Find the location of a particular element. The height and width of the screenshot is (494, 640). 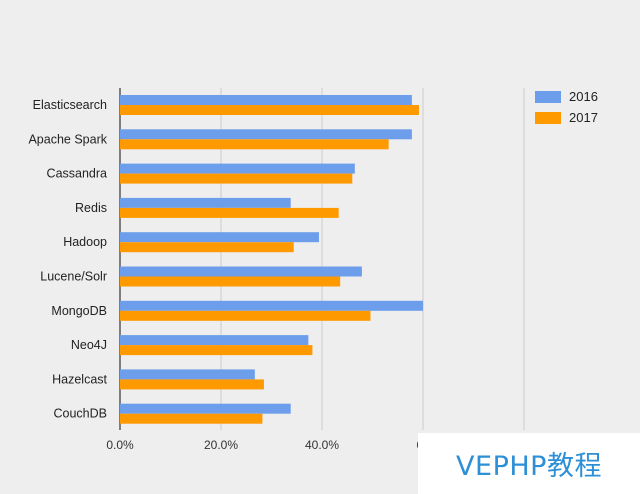

category-label: Apache Spark is located at coordinates (67, 139).